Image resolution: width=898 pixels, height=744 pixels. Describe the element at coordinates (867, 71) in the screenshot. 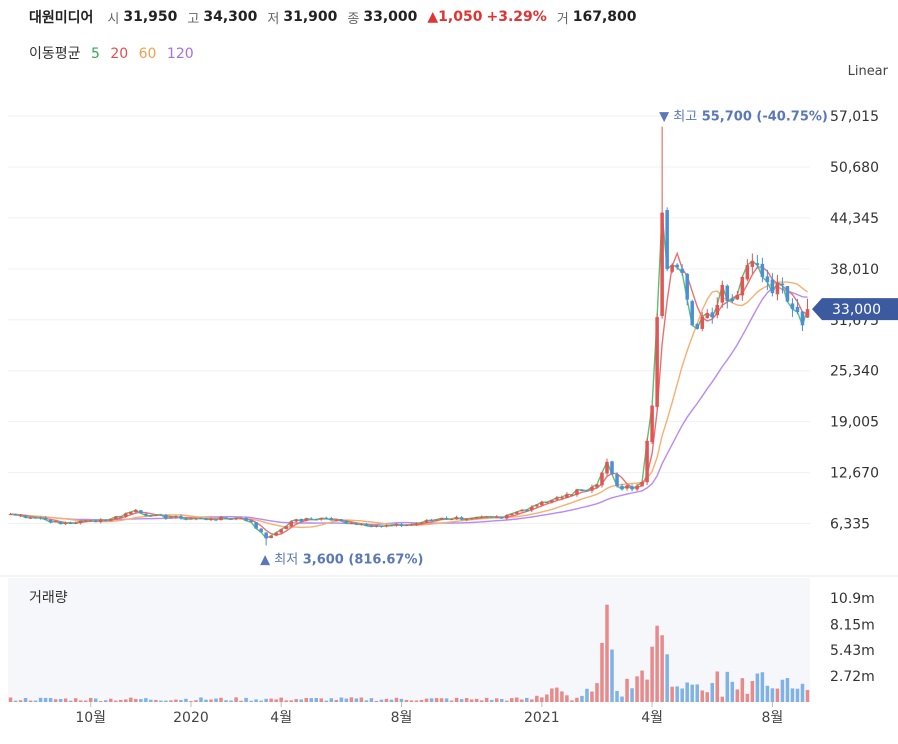

I see `scale-type-toggle: Linear` at that location.